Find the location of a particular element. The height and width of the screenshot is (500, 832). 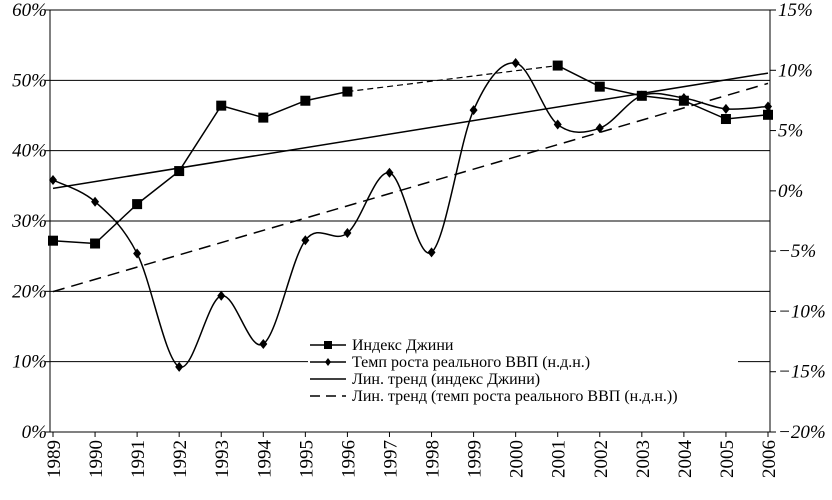

x-tick-label: 1995 is located at coordinates (306, 459).